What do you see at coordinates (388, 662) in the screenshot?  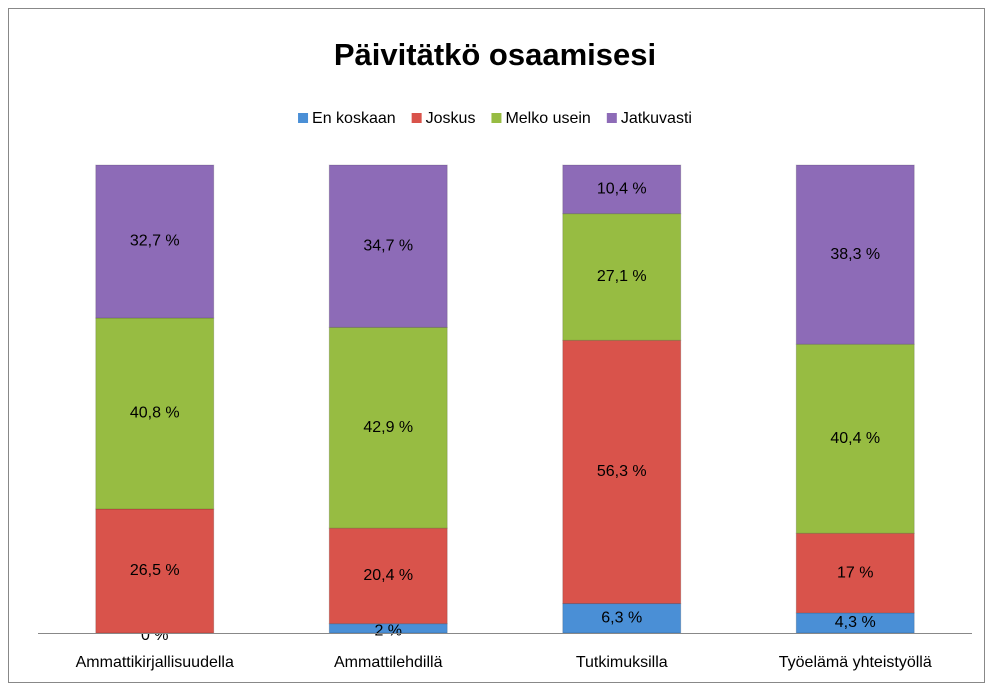 I see `x-tick-label: Ammattilehdillä` at bounding box center [388, 662].